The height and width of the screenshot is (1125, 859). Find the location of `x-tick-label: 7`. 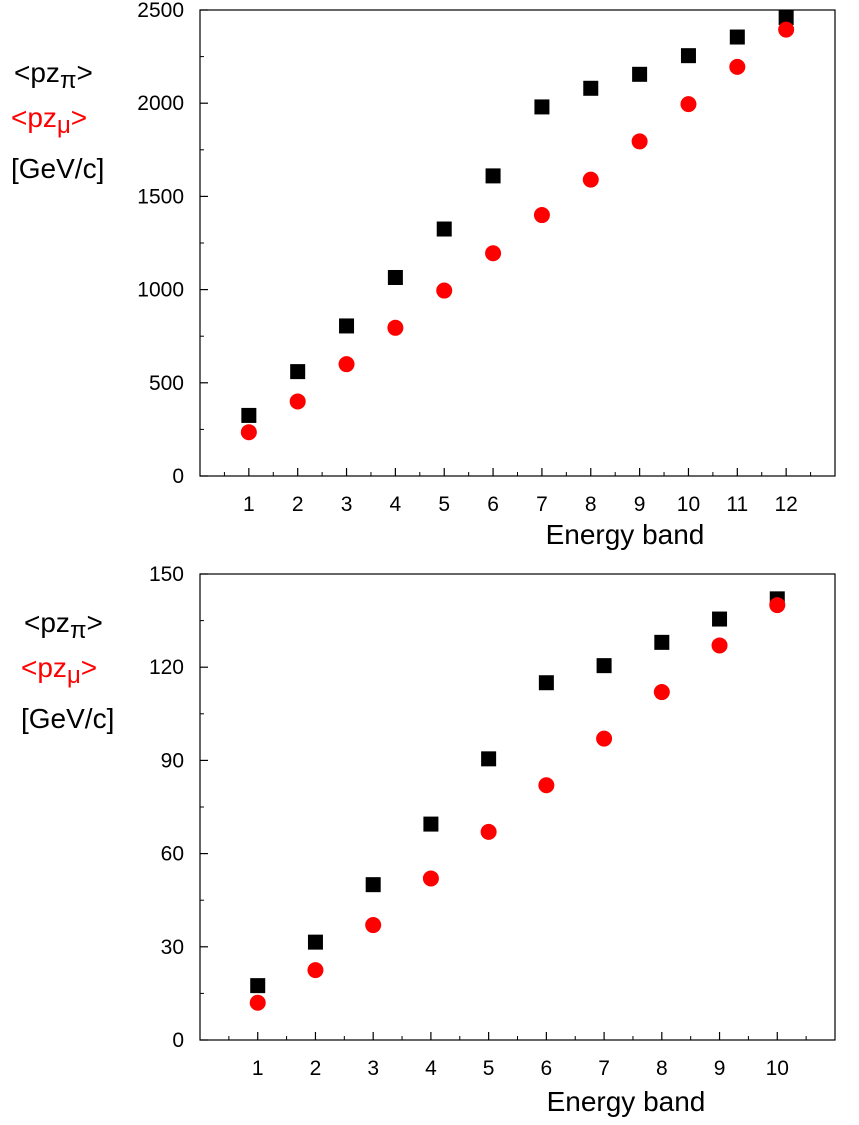

x-tick-label: 7 is located at coordinates (542, 504).